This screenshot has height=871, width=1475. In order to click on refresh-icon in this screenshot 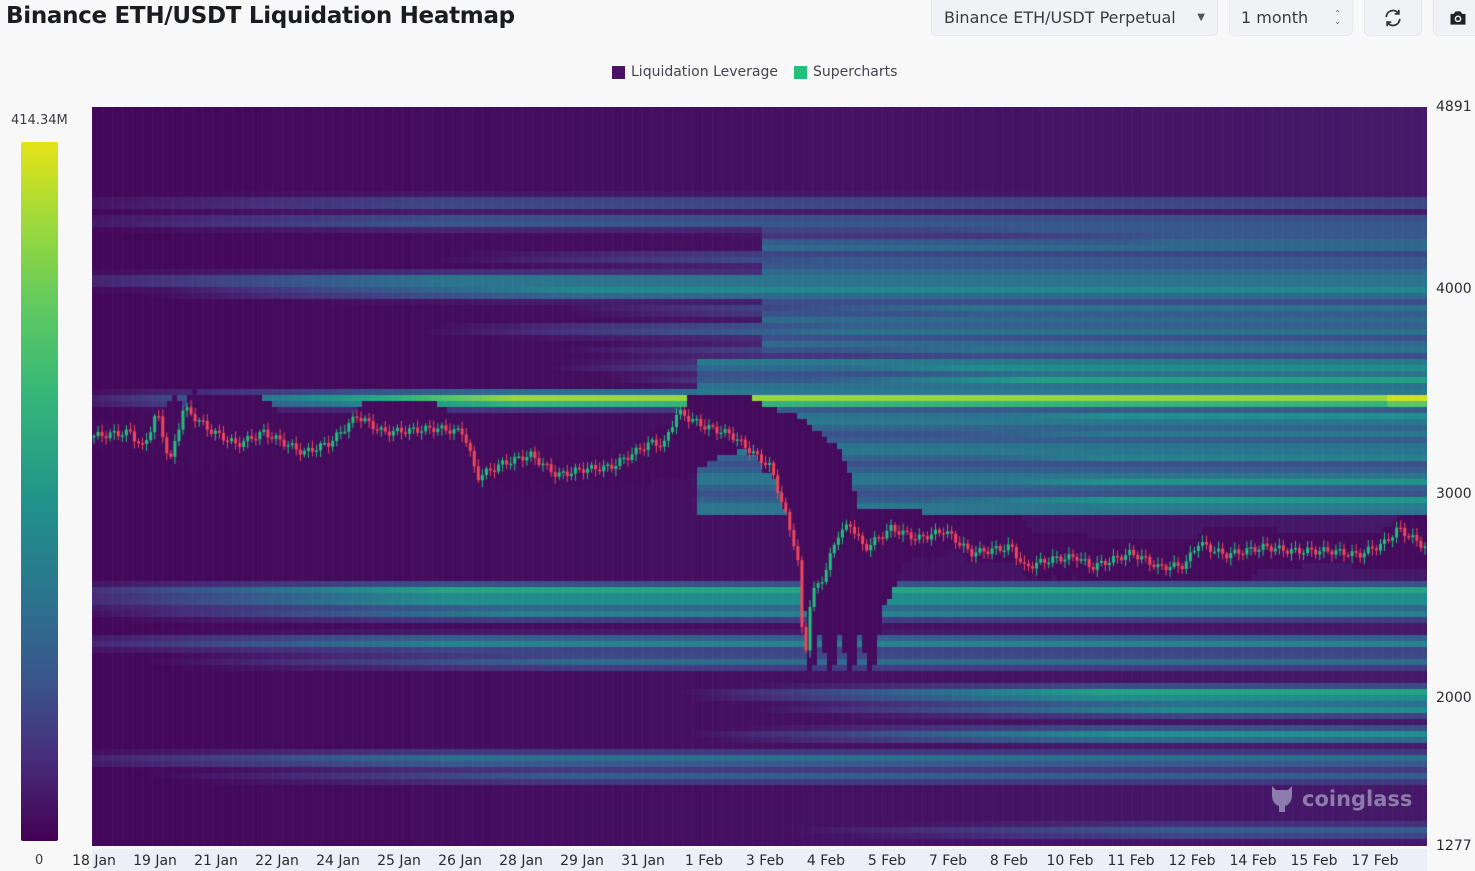, I will do `click(1393, 17)`.